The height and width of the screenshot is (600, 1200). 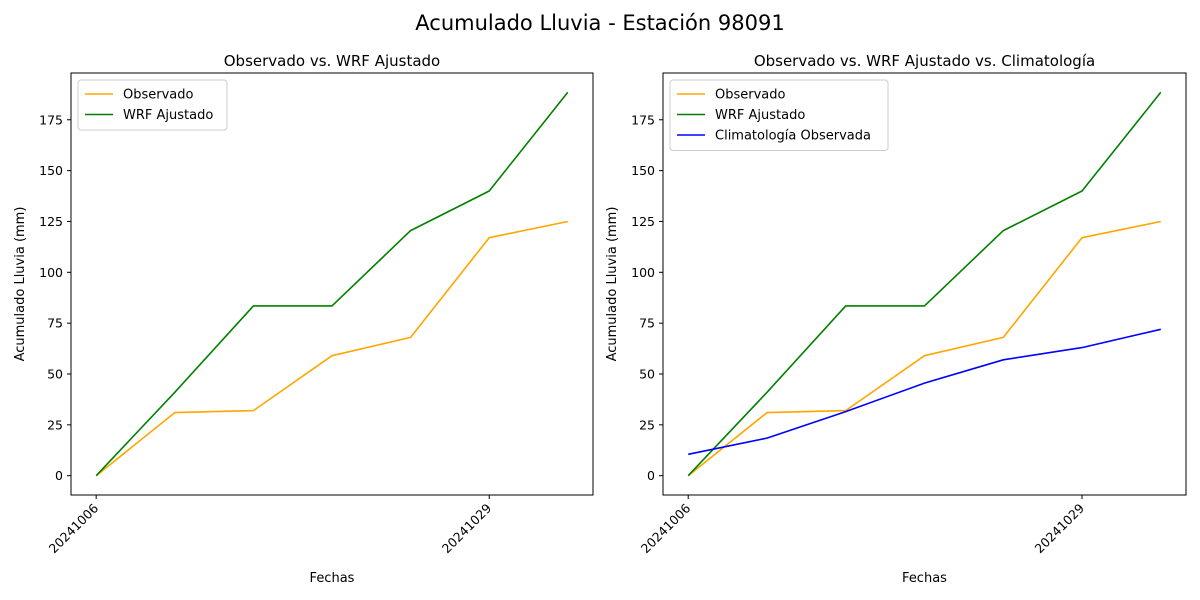 I want to click on left-legend-box, so click(x=152, y=105).